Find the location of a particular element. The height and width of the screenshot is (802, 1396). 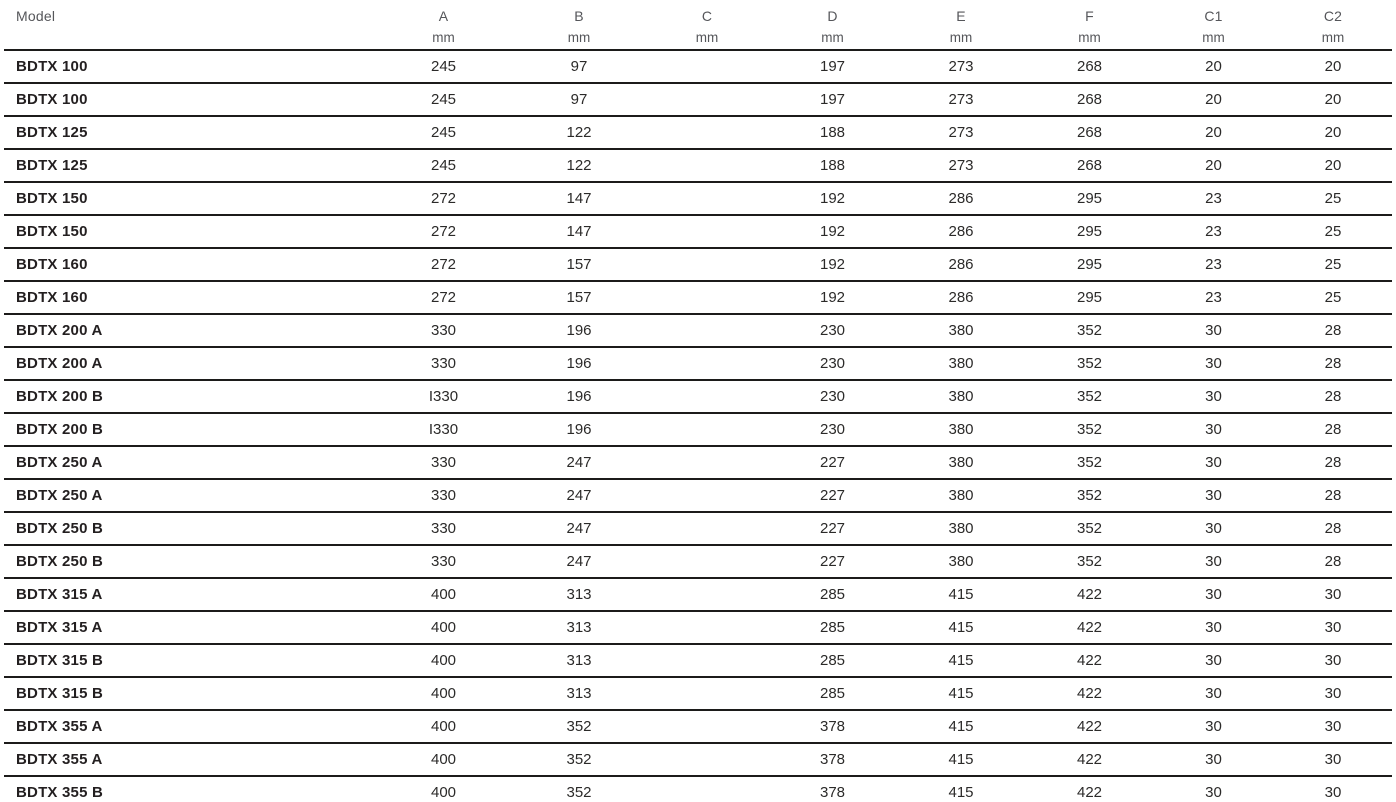

value-cell-B: 157 is located at coordinates (579, 265).